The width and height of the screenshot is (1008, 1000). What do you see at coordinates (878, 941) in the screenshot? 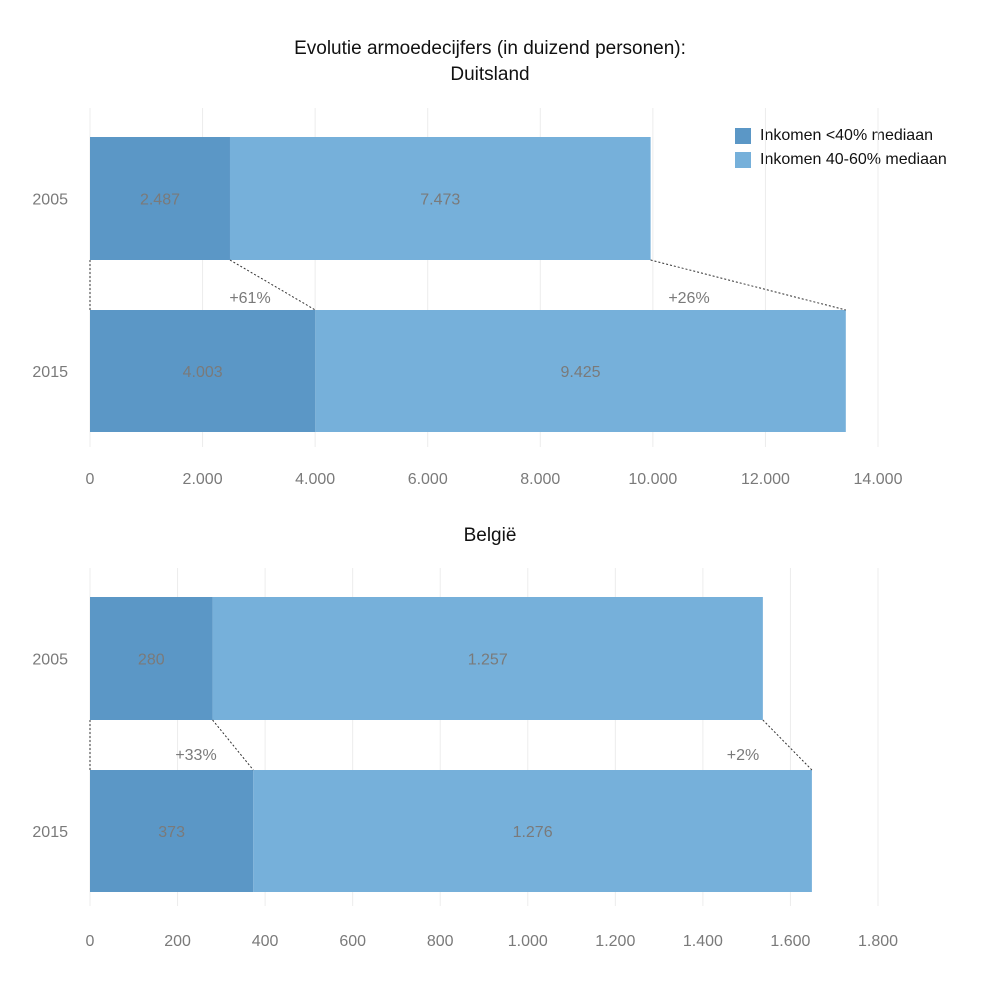
I see `x-tick-label-belgie-9: 1.800` at bounding box center [878, 941].